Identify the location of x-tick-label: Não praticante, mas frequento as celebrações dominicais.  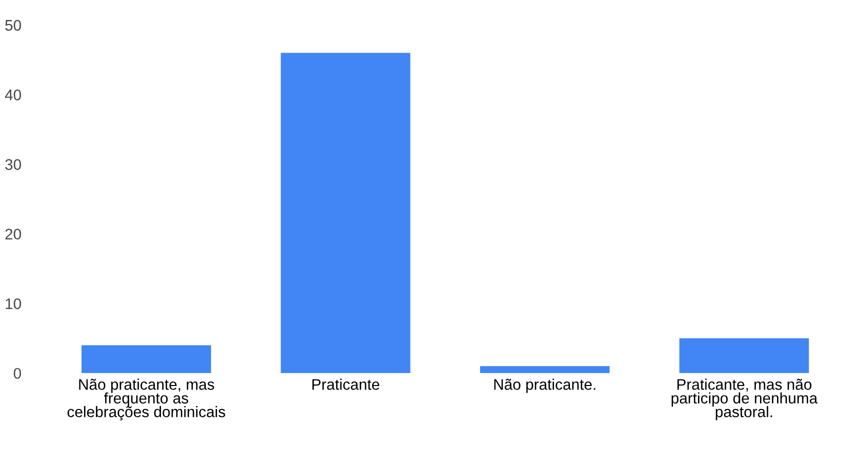
(147, 399).